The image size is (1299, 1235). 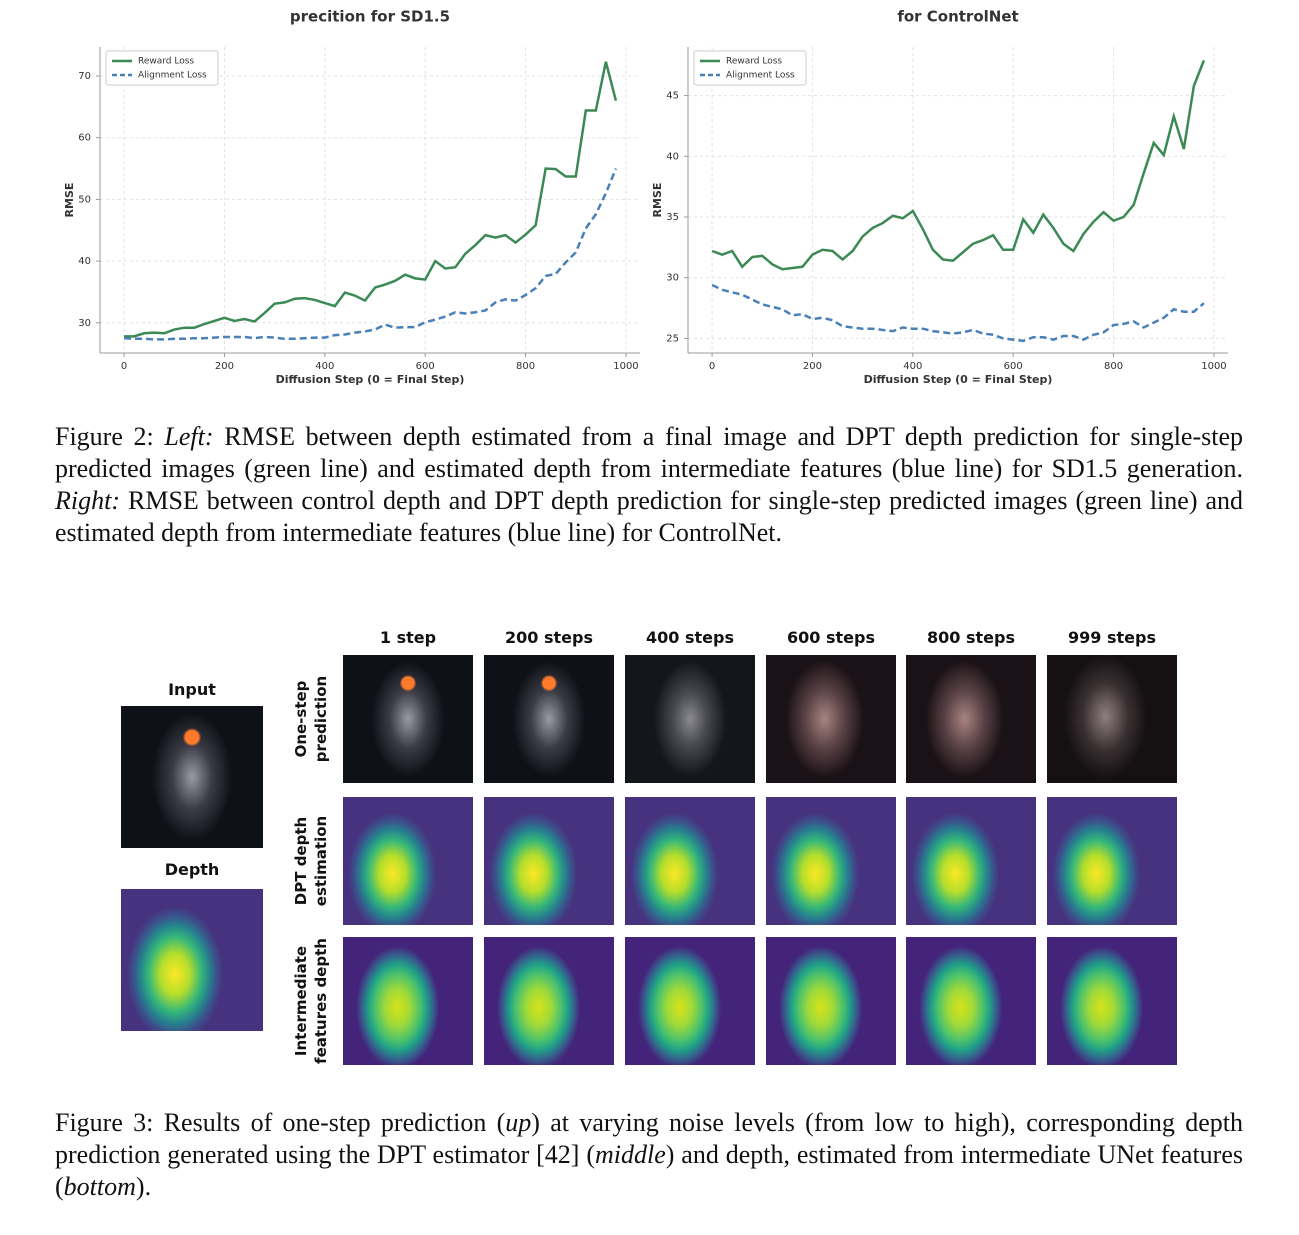 What do you see at coordinates (630, 1154) in the screenshot?
I see `caption-emphasis: middle` at bounding box center [630, 1154].